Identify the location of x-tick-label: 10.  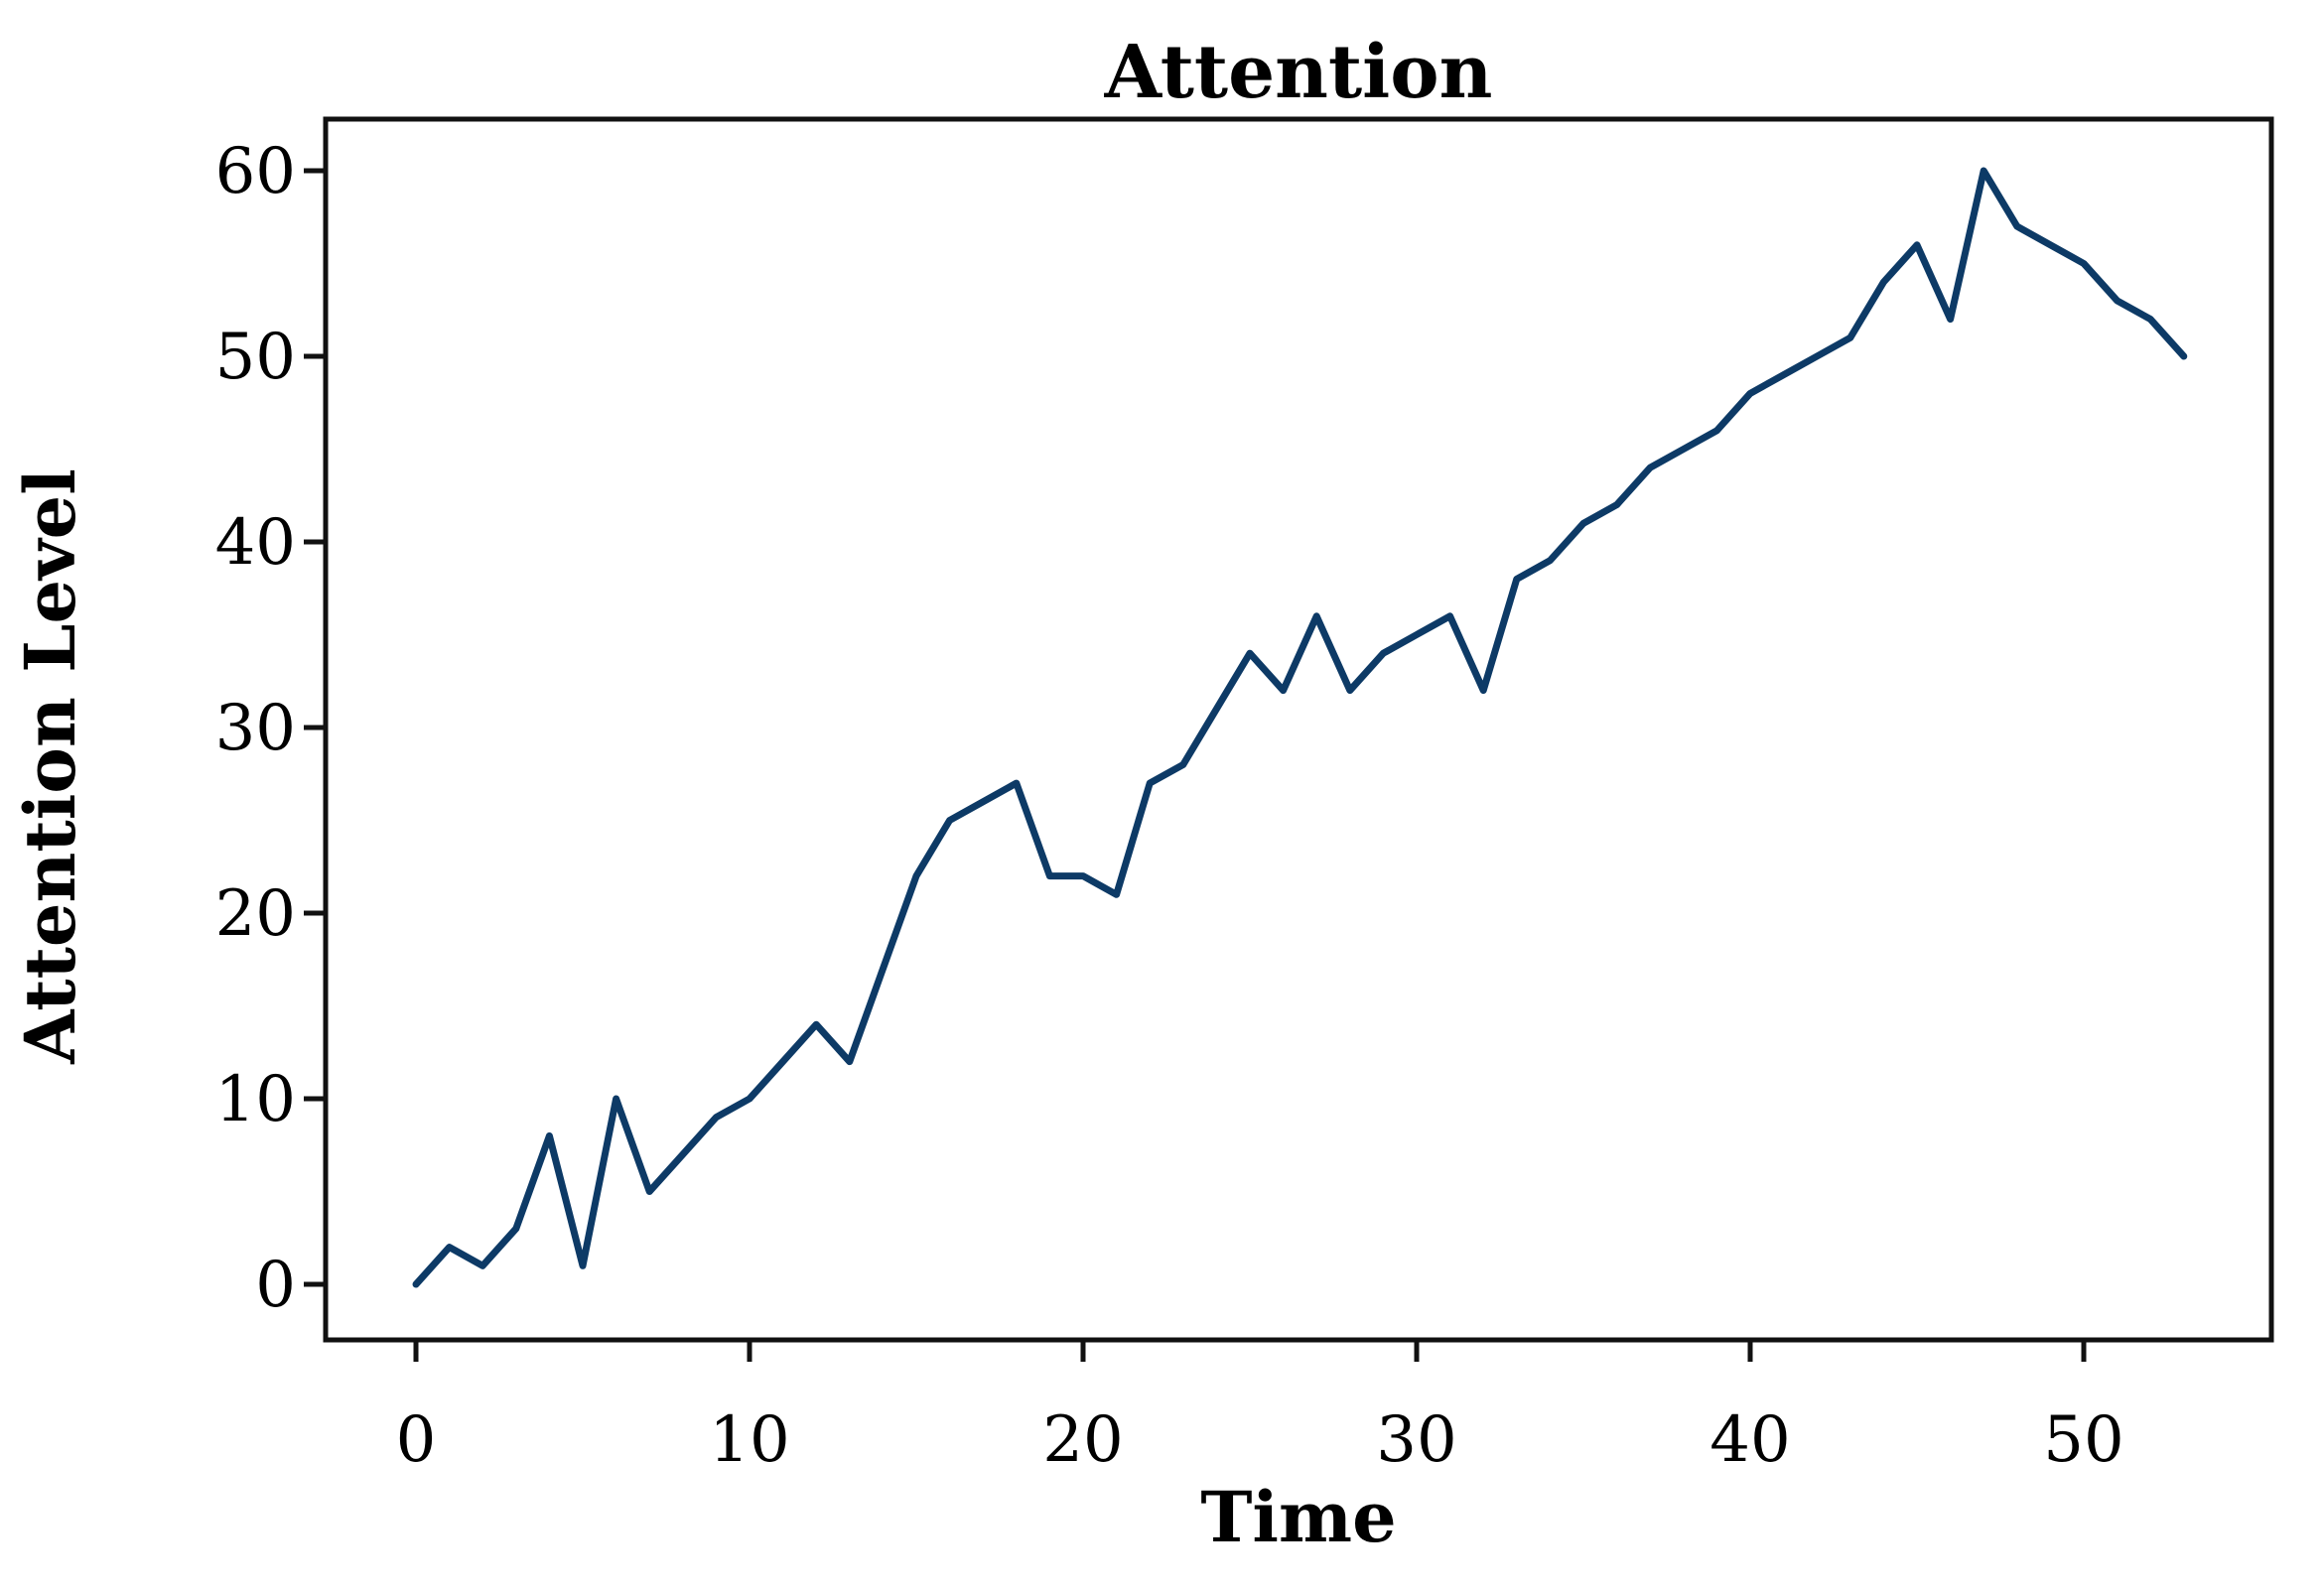
(749, 1440).